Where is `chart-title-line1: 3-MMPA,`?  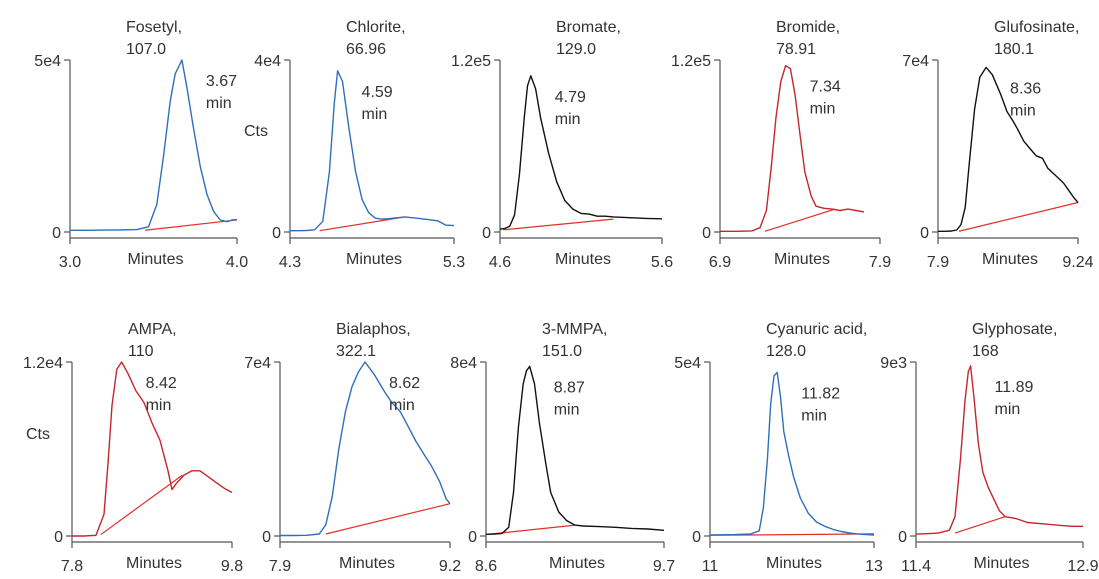
chart-title-line1: 3-MMPA, is located at coordinates (574, 329).